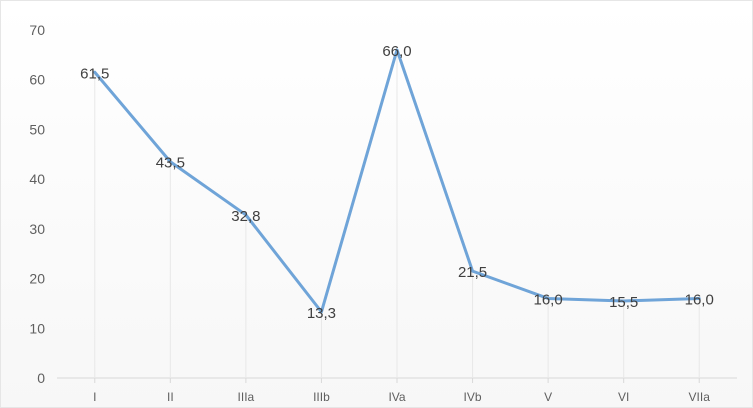 This screenshot has height=408, width=753. Describe the element at coordinates (548, 299) in the screenshot. I see `data-label-V: 16,0` at that location.